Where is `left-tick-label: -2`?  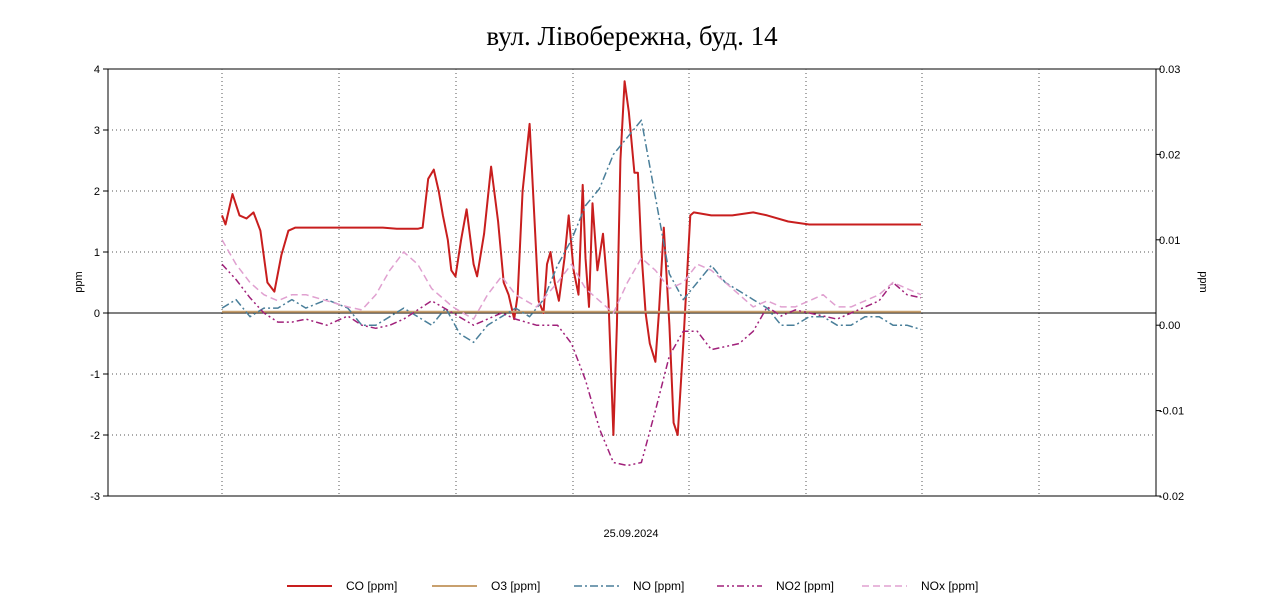
left-tick-label: -2 is located at coordinates (95, 436).